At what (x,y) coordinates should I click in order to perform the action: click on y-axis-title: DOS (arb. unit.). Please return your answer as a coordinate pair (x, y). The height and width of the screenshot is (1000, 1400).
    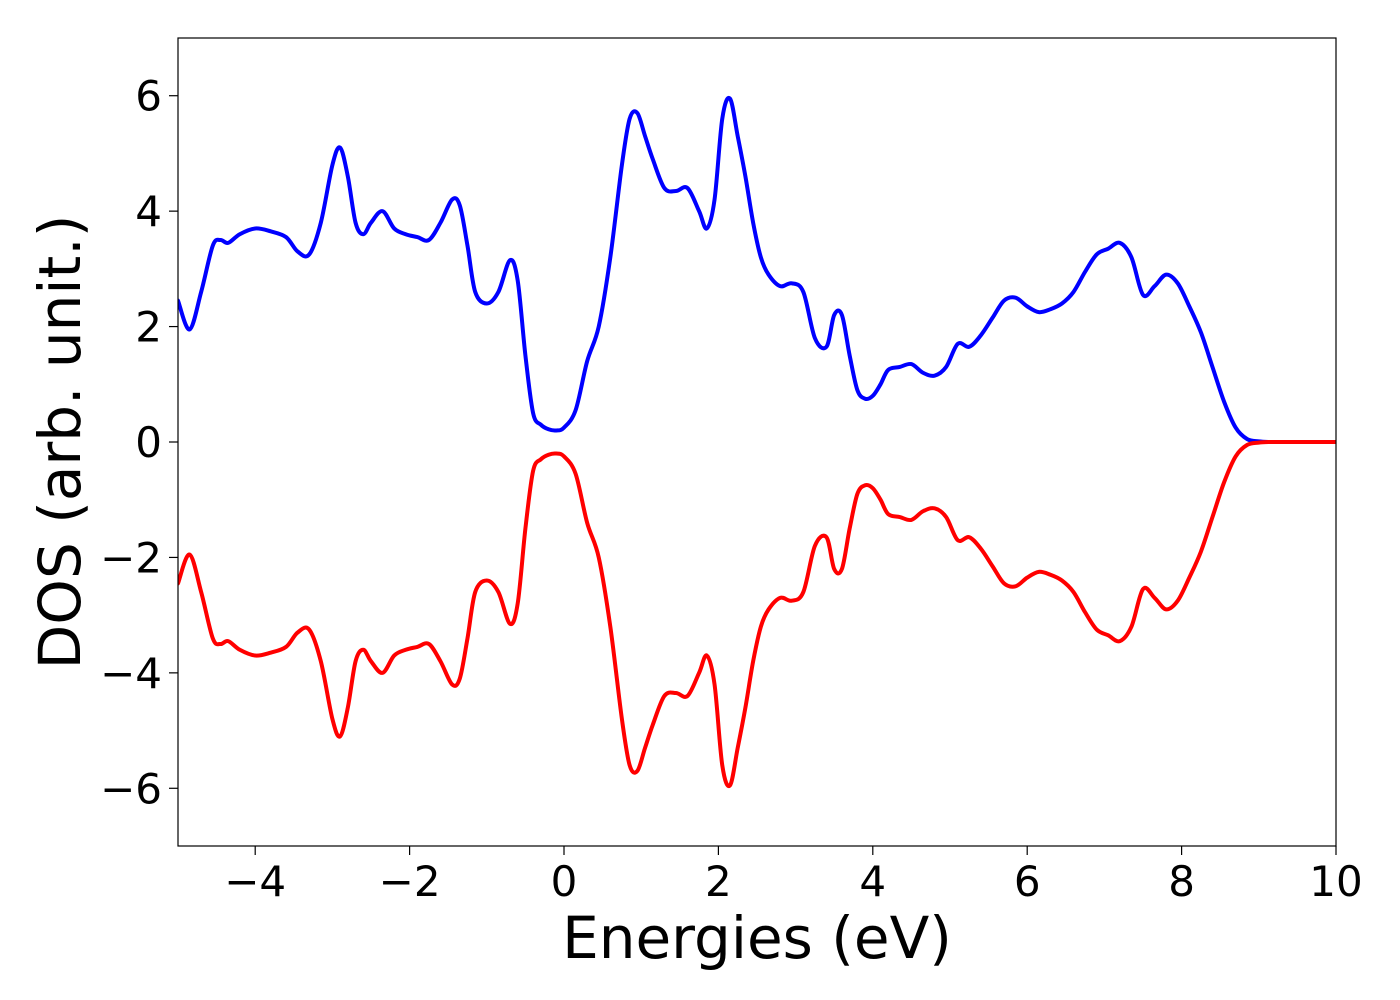
    Looking at the image, I should click on (60, 442).